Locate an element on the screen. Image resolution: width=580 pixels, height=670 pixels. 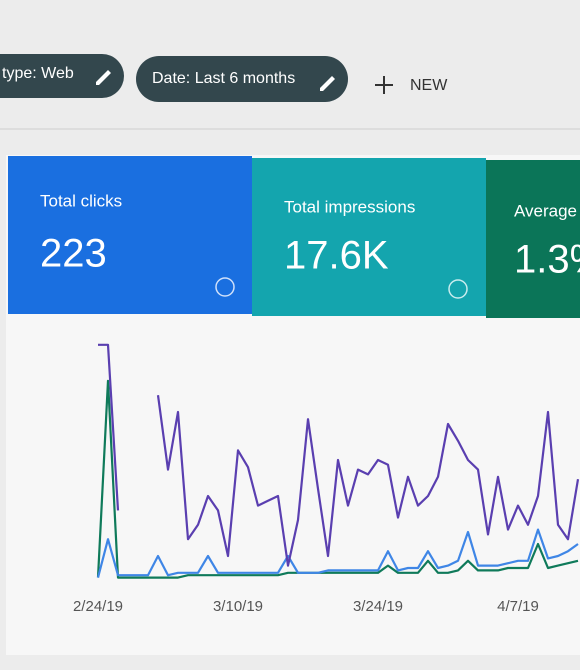
metric-value: 17.6K is located at coordinates (336, 256).